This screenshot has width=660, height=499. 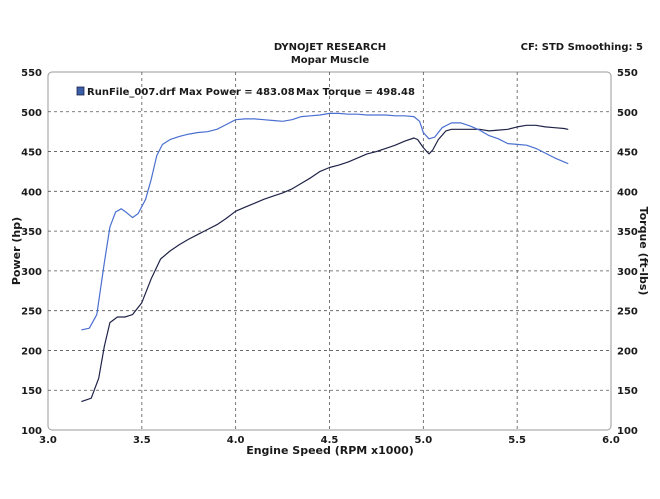 I want to click on y-tick-left: 200, so click(x=31, y=351).